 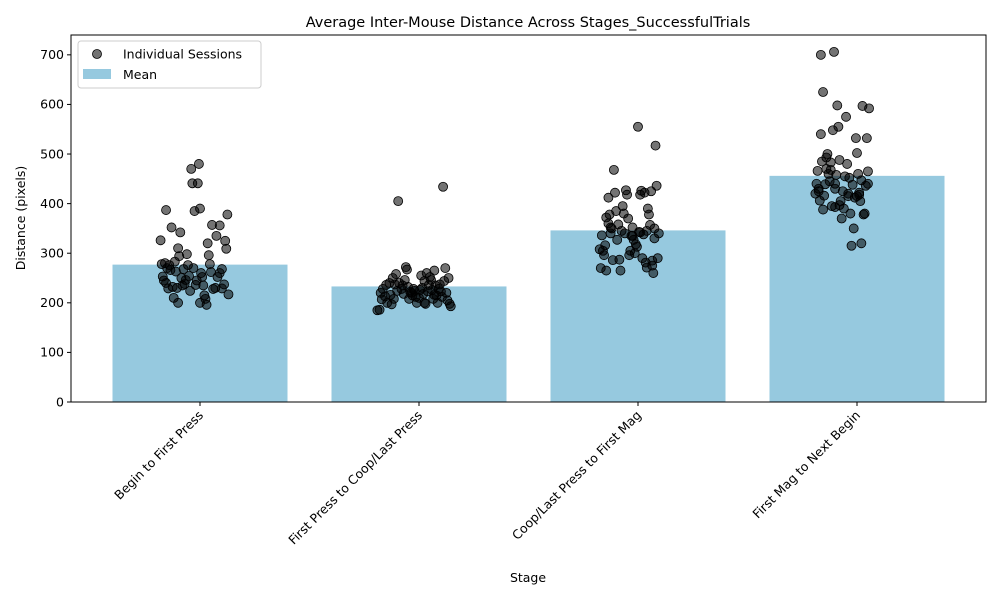 I want to click on x-tick-label: First Press to Coop/Last Press, so click(x=355, y=478).